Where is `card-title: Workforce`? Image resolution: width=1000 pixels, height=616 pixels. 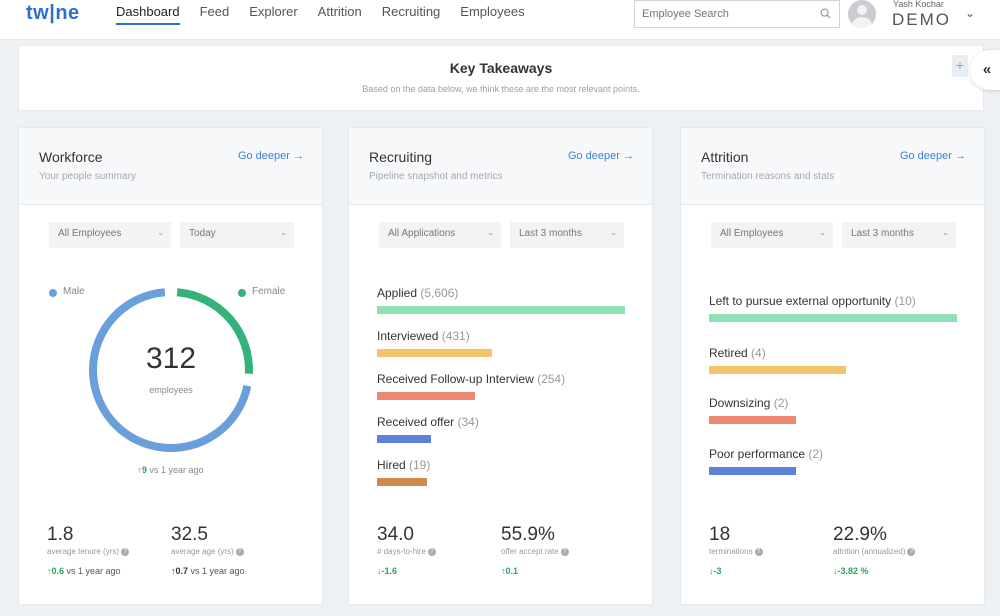 card-title: Workforce is located at coordinates (71, 157).